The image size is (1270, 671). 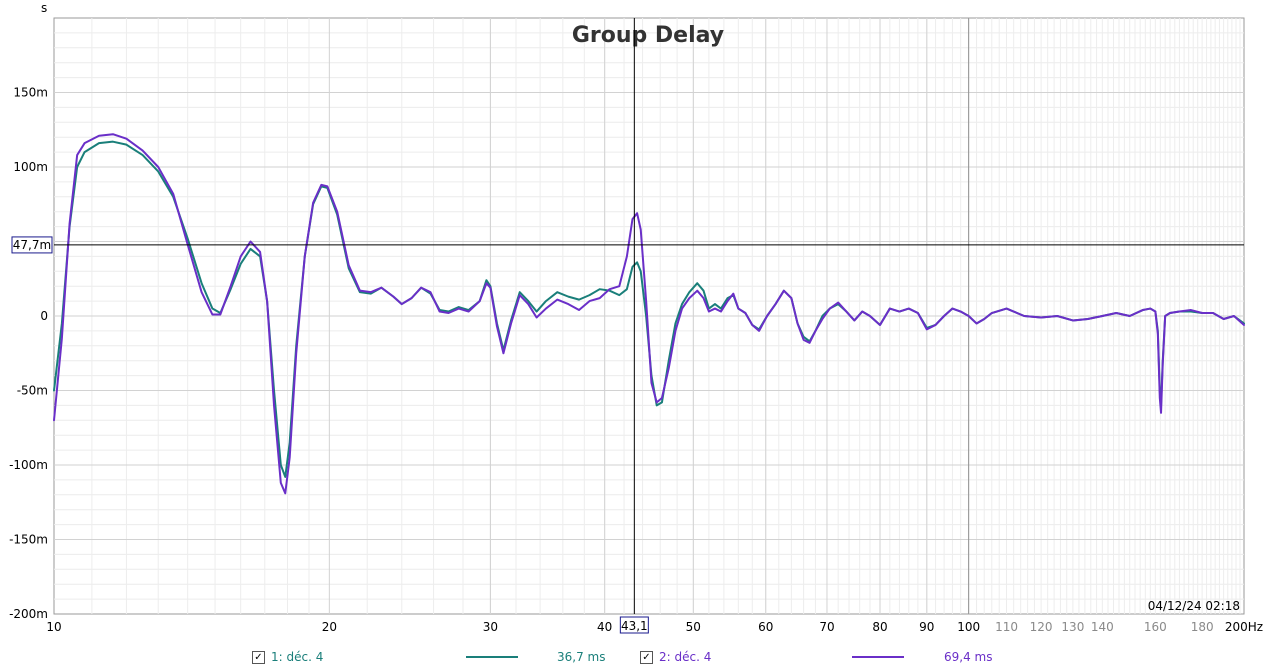 What do you see at coordinates (28, 614) in the screenshot?
I see `y-tick-label: -200m` at bounding box center [28, 614].